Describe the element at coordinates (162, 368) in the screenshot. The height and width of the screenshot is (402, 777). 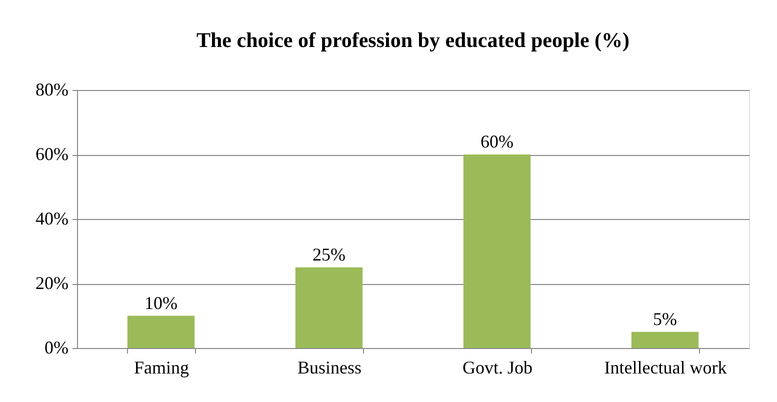
I see `x-tick-label: Faming` at that location.